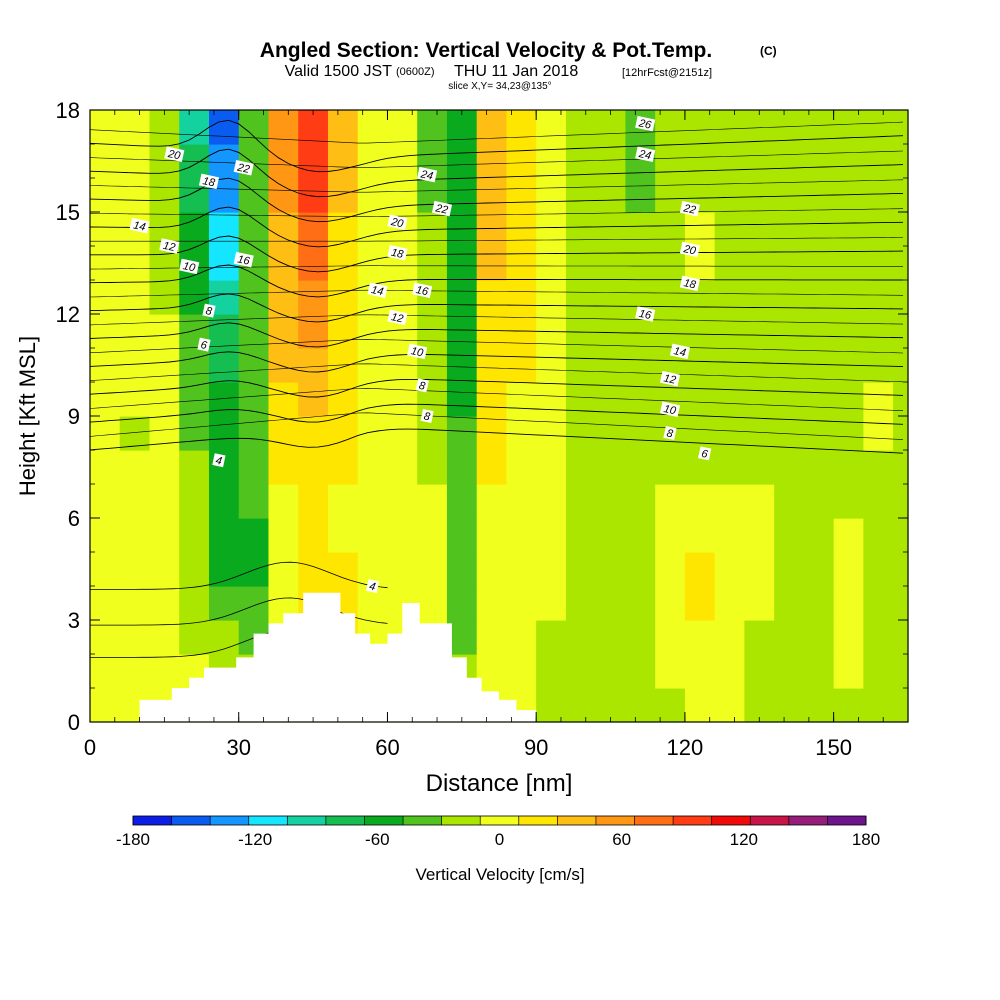 This screenshot has height=1000, width=1000. What do you see at coordinates (645, 124) in the screenshot?
I see `isoline-label-text: 26` at bounding box center [645, 124].